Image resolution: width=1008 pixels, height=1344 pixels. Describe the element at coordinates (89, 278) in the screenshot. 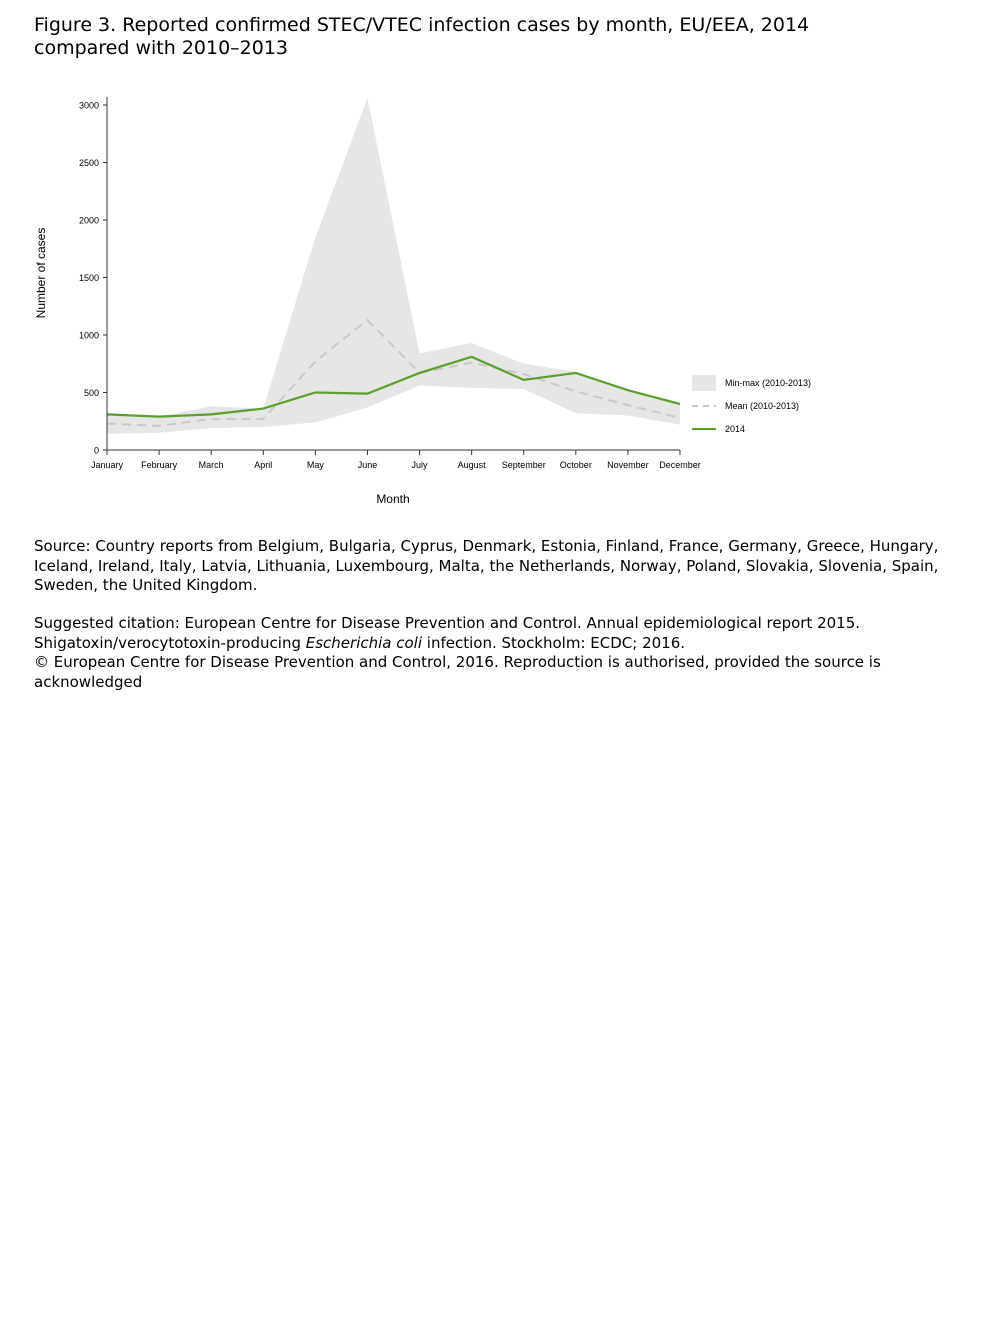

I see `y-tick-label: 1500` at that location.